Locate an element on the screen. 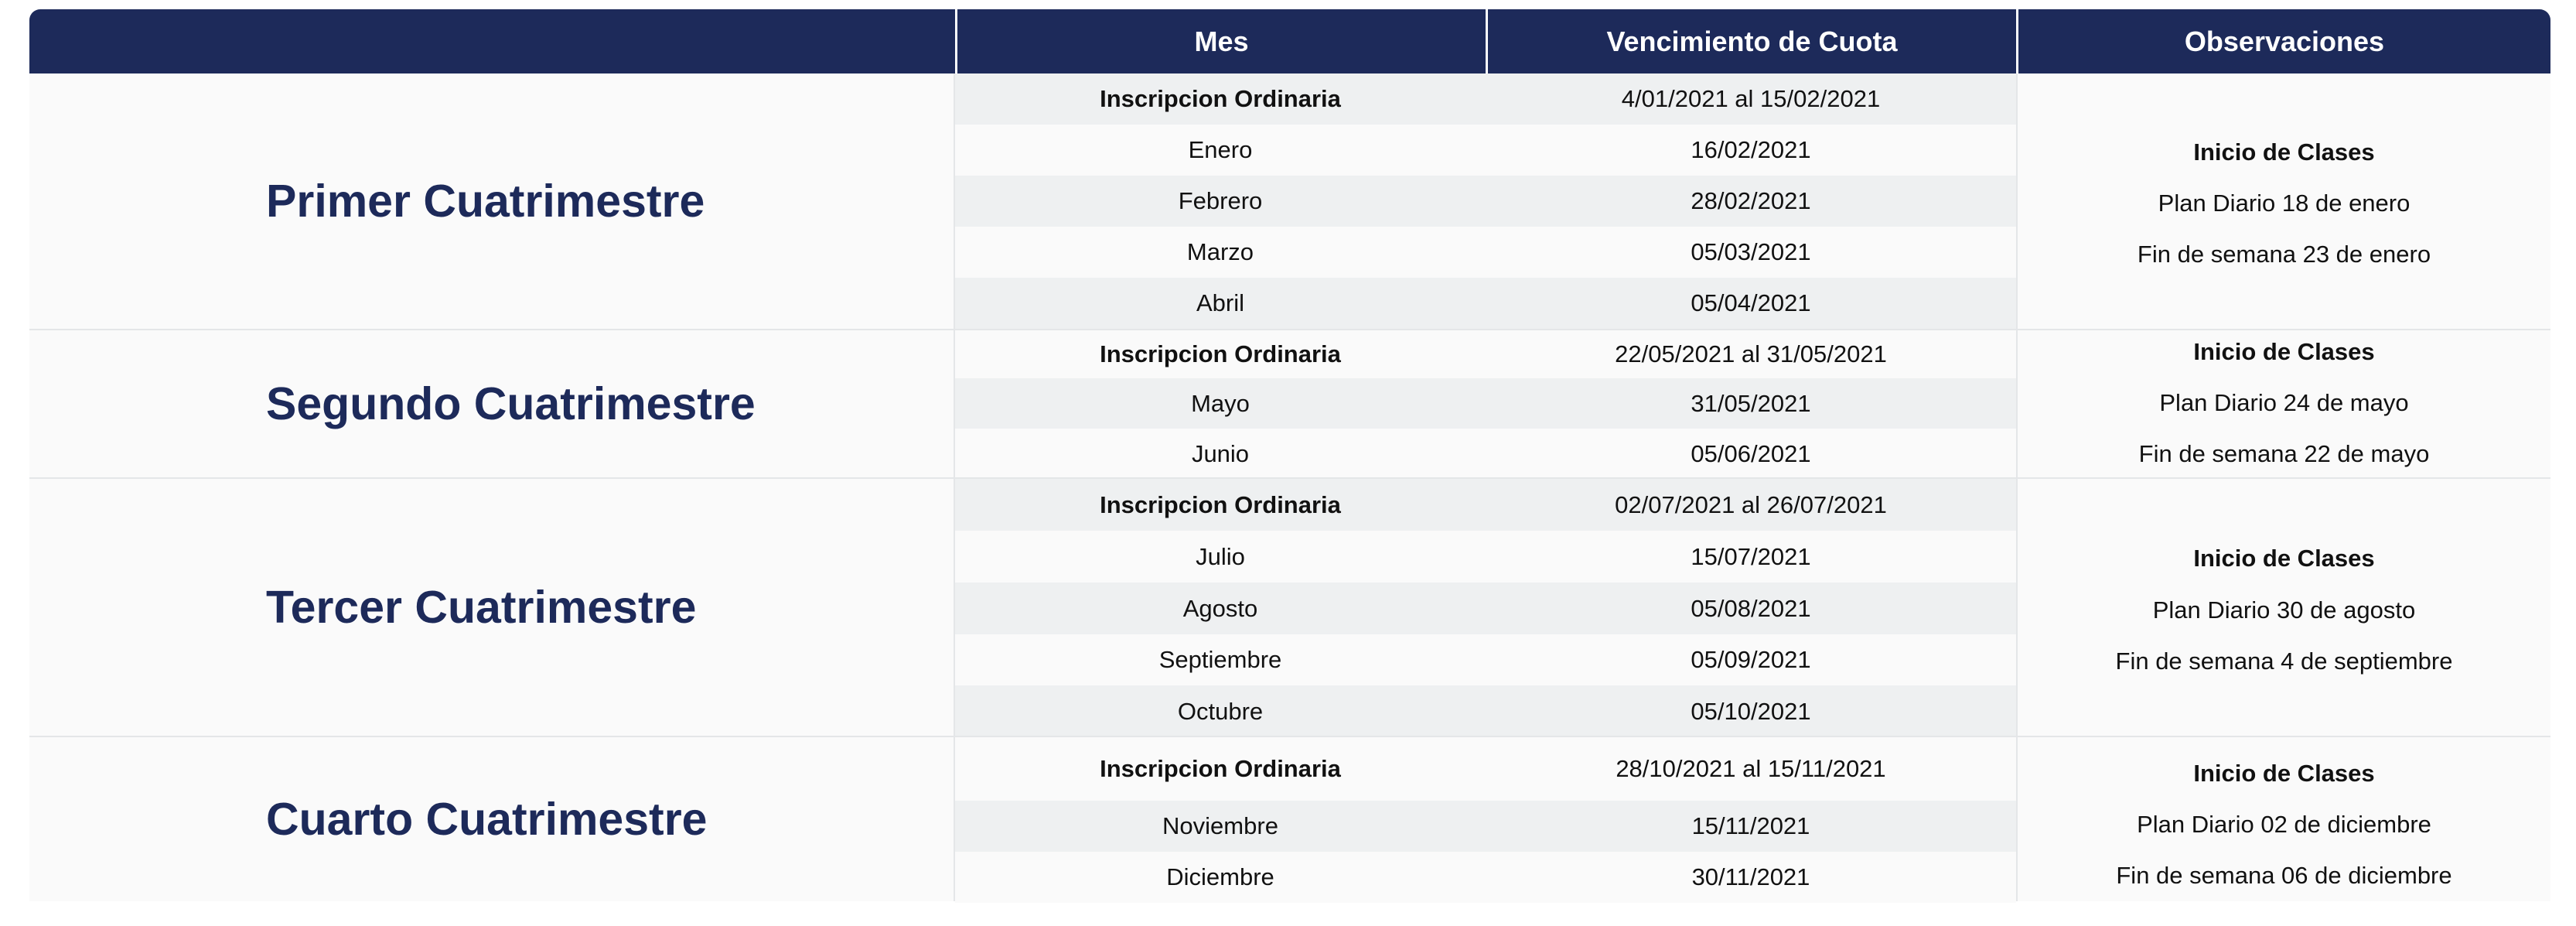 This screenshot has width=2576, height=926. table-row: Junio 05/06/2021 is located at coordinates (1486, 454).